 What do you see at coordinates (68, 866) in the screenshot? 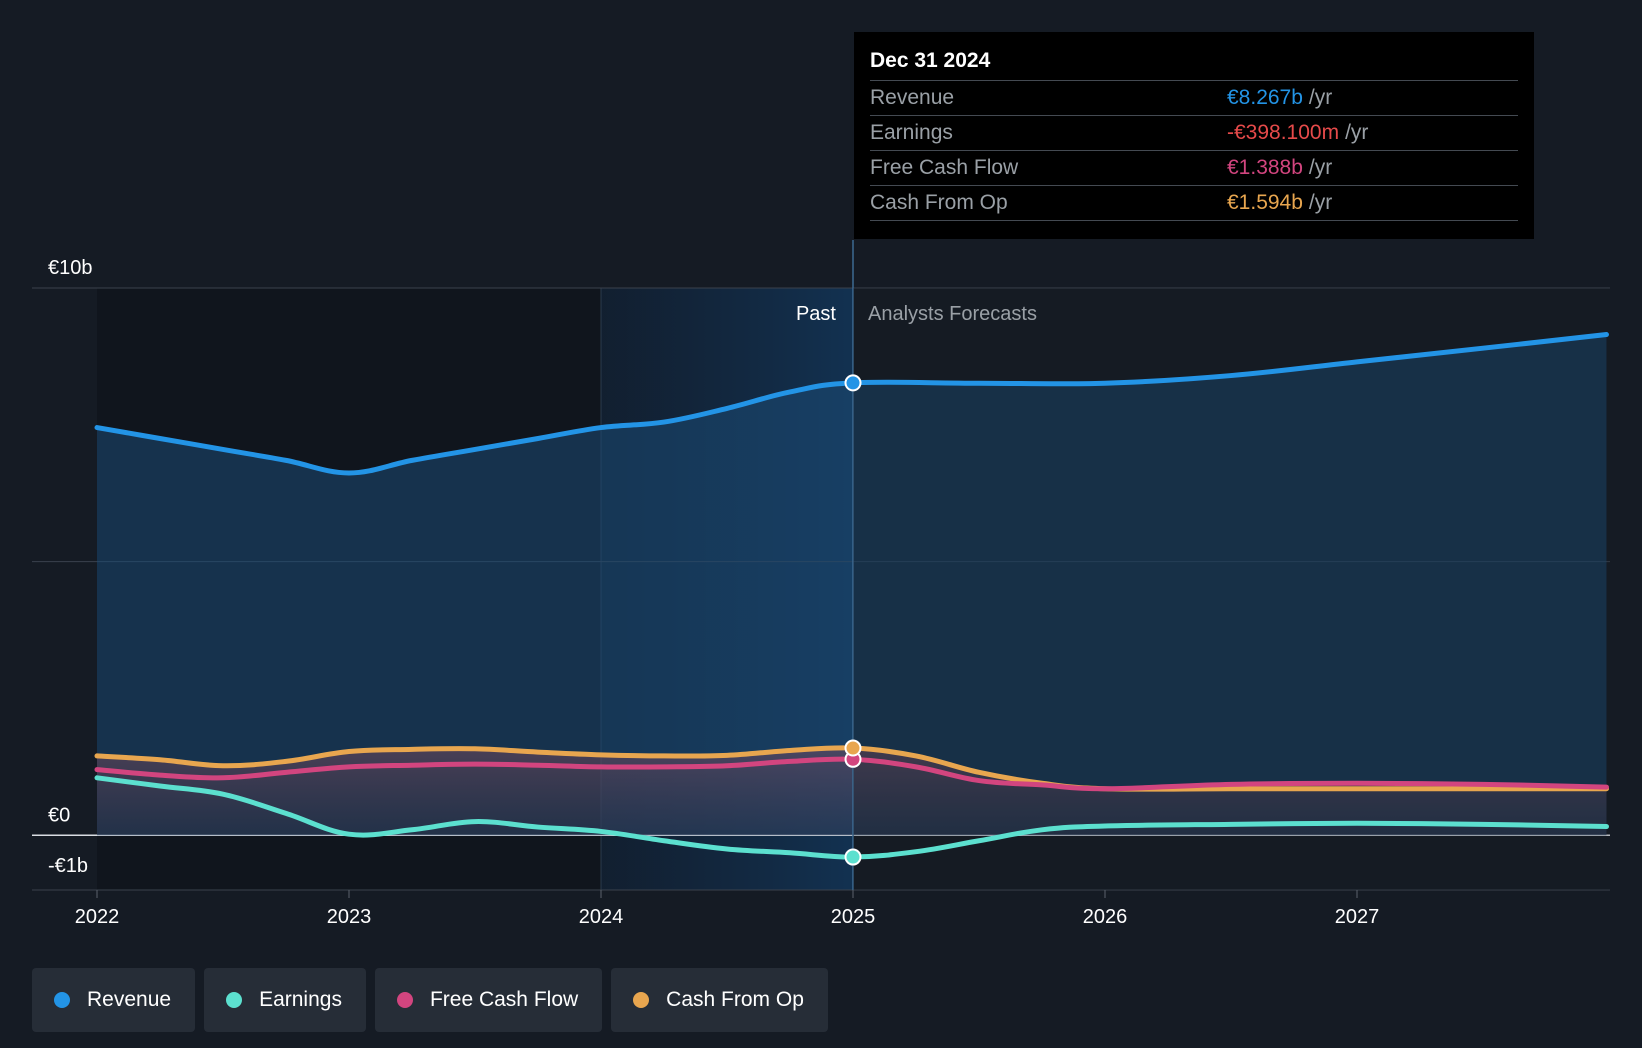
I see `y-tick-label: -€1b` at bounding box center [68, 866].